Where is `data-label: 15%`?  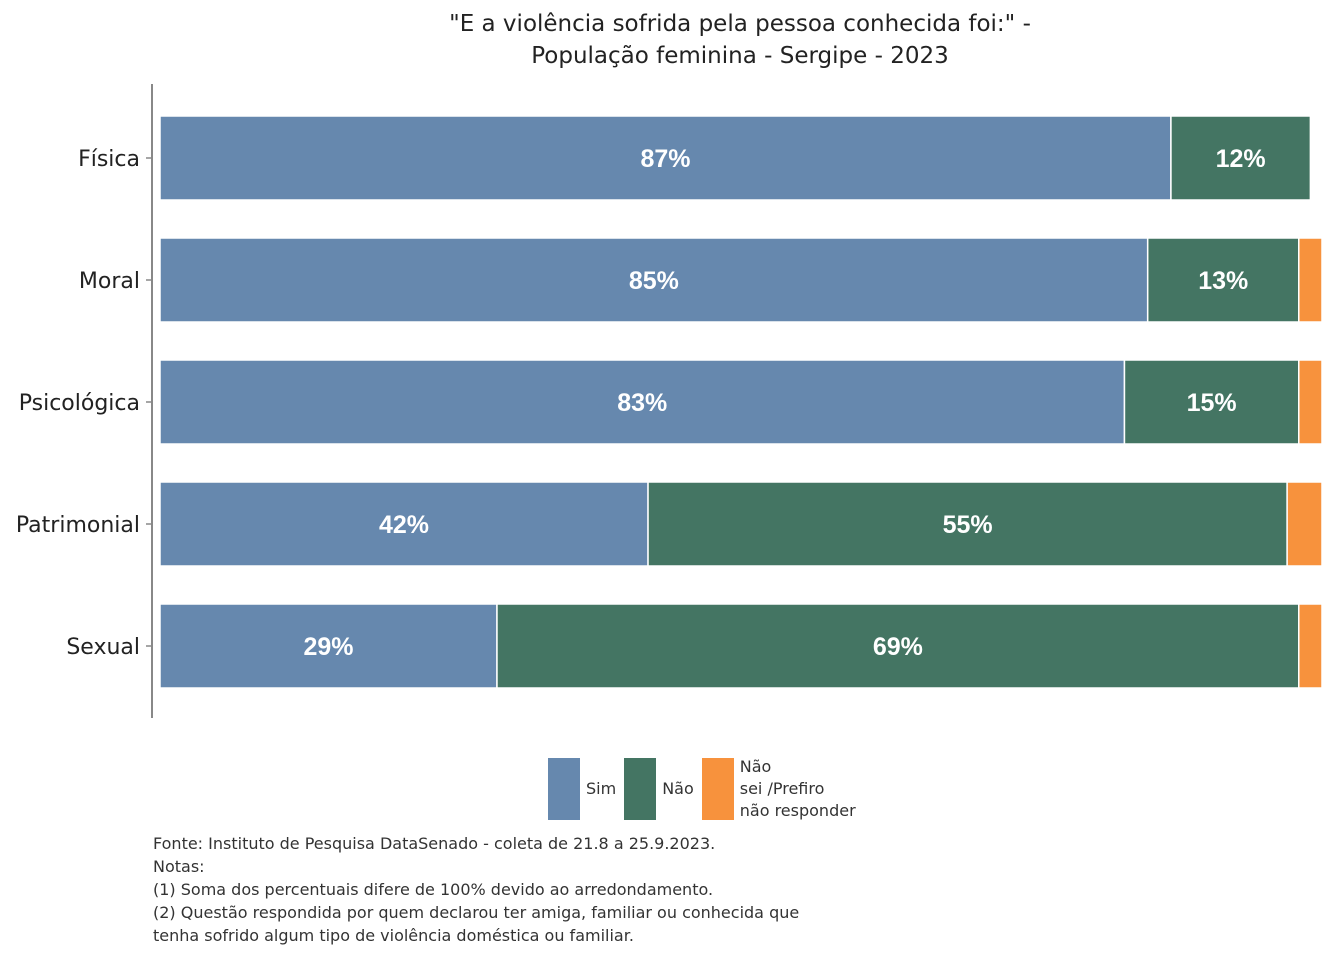 data-label: 15% is located at coordinates (1212, 403).